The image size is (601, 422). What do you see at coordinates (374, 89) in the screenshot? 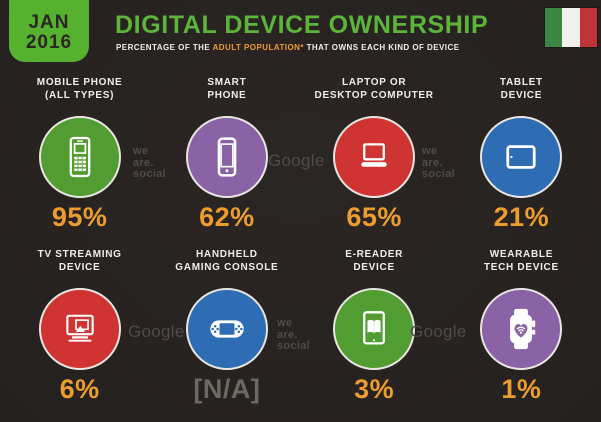
I see `device-label: LAPTOP OR DESKTOP COMPUTER` at bounding box center [374, 89].